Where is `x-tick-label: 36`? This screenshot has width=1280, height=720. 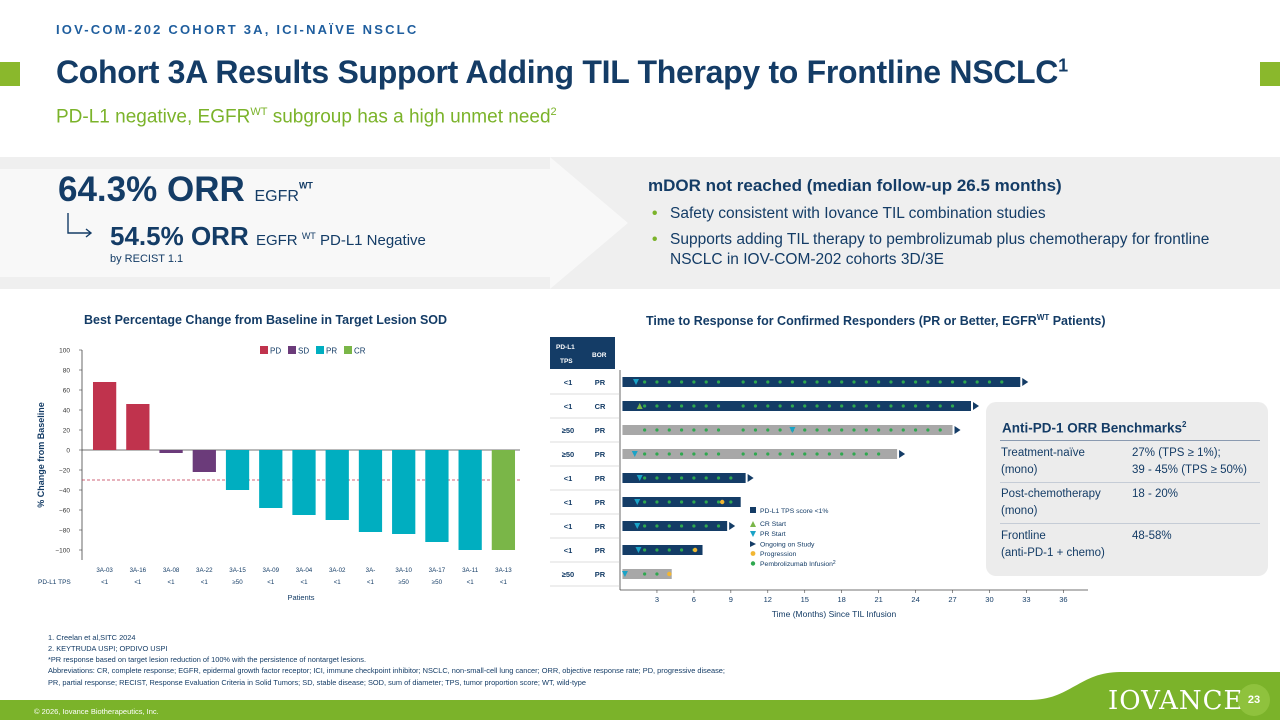 x-tick-label: 36 is located at coordinates (1063, 599).